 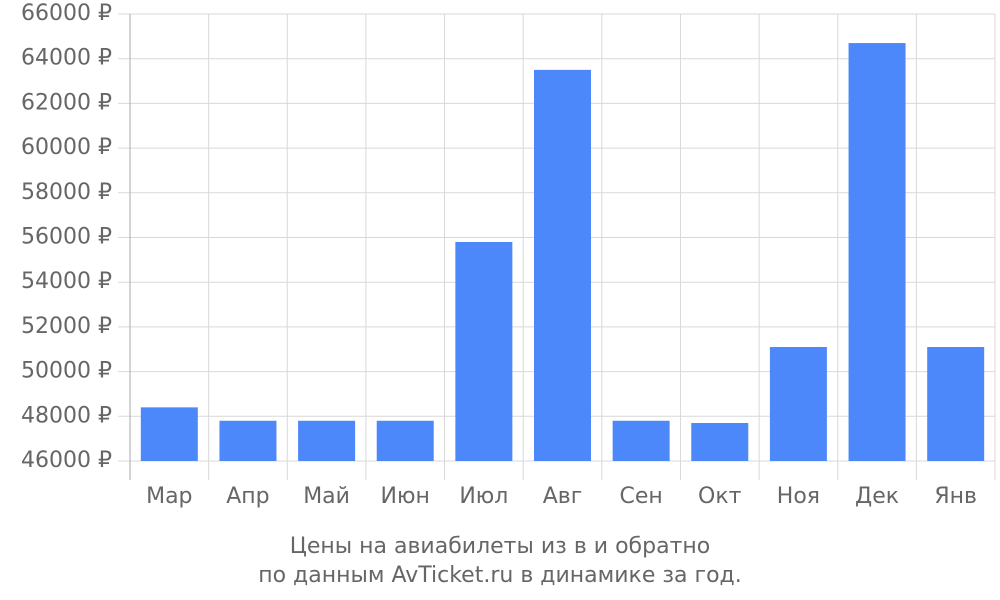 What do you see at coordinates (326, 496) in the screenshot?
I see `x-tick-label: Май` at bounding box center [326, 496].